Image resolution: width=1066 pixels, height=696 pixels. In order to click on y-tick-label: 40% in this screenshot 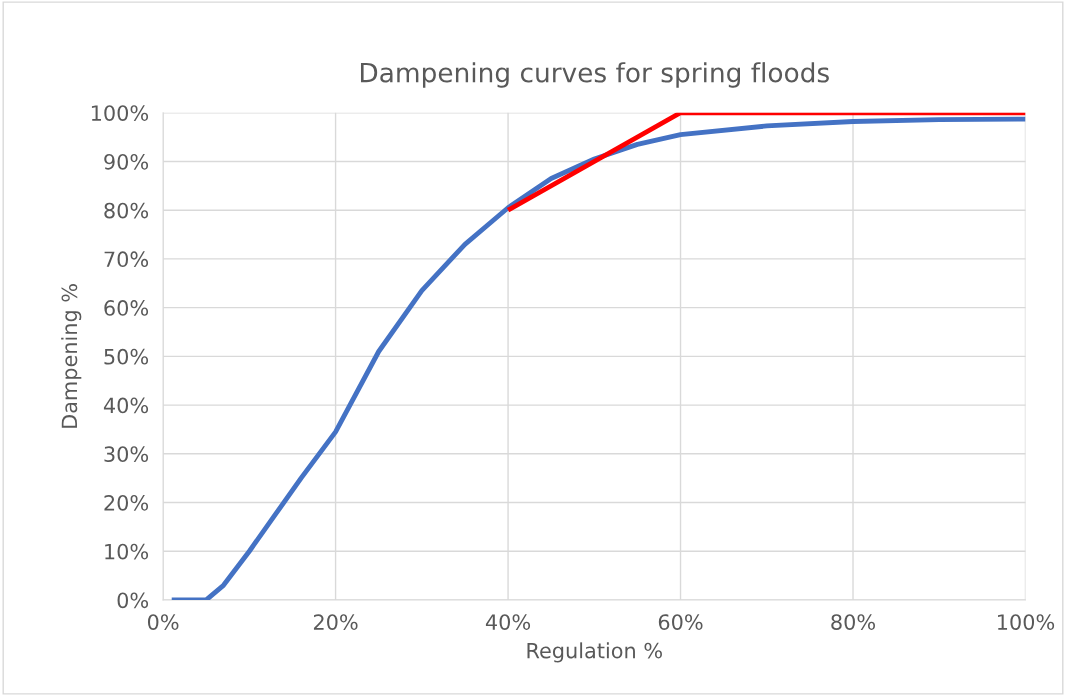, I will do `click(126, 405)`.